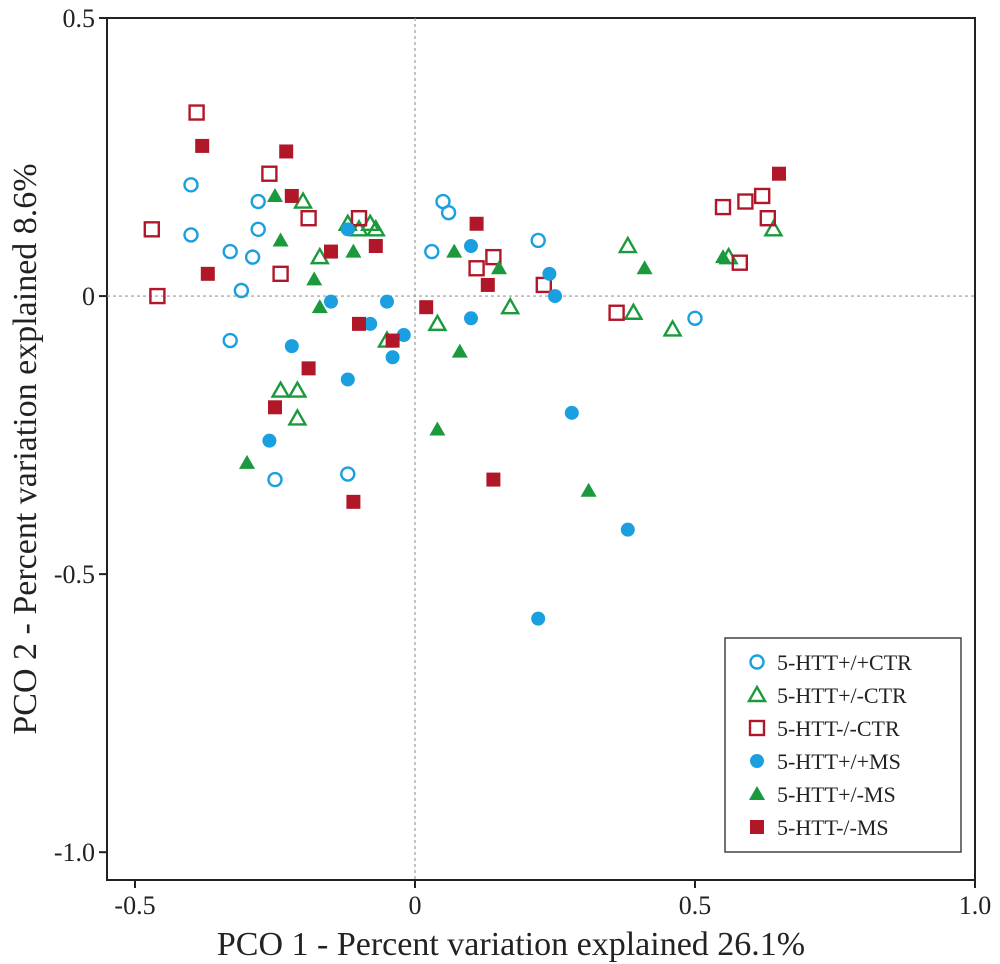 The image size is (1000, 964). I want to click on y-tick-label: 0.5, so click(79, 18).